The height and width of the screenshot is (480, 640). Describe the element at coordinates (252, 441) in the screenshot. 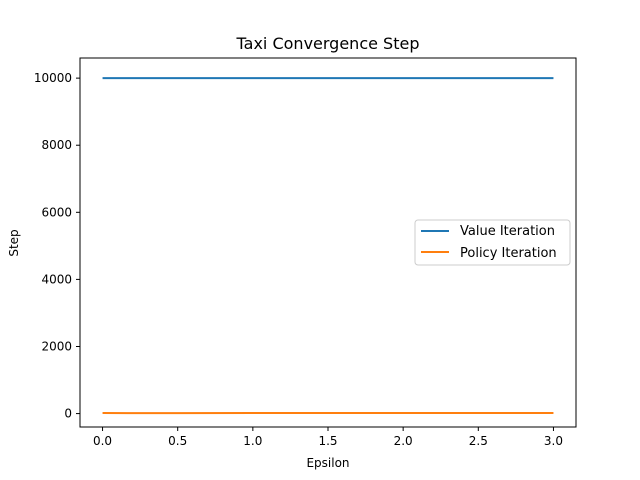

I see `x-tick-label: 1.0` at that location.